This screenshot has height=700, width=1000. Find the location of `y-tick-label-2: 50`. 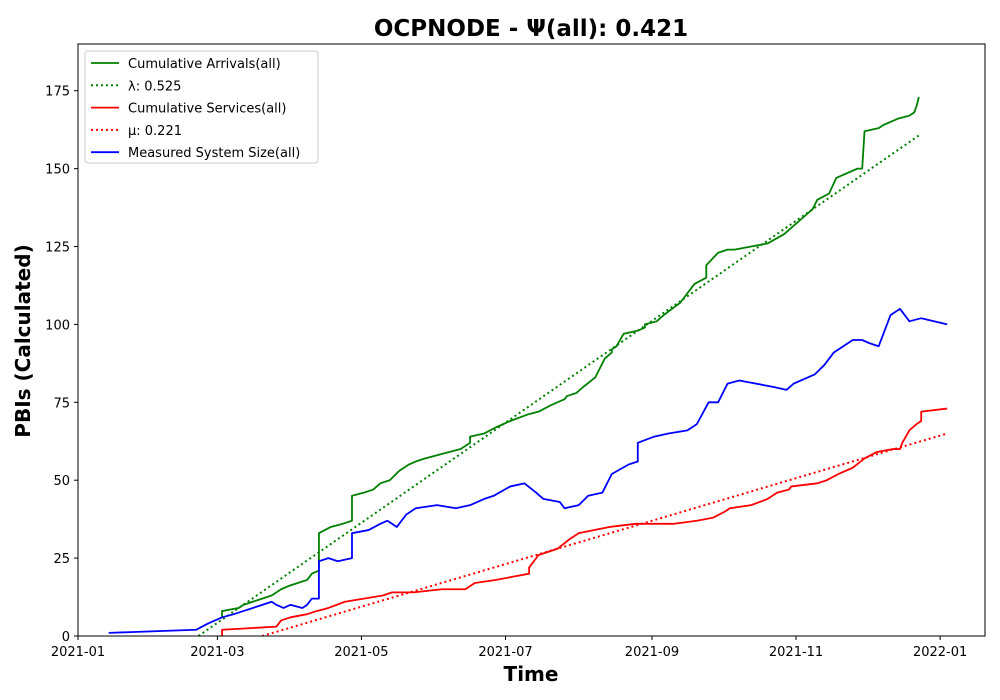

y-tick-label-2: 50 is located at coordinates (61, 481).